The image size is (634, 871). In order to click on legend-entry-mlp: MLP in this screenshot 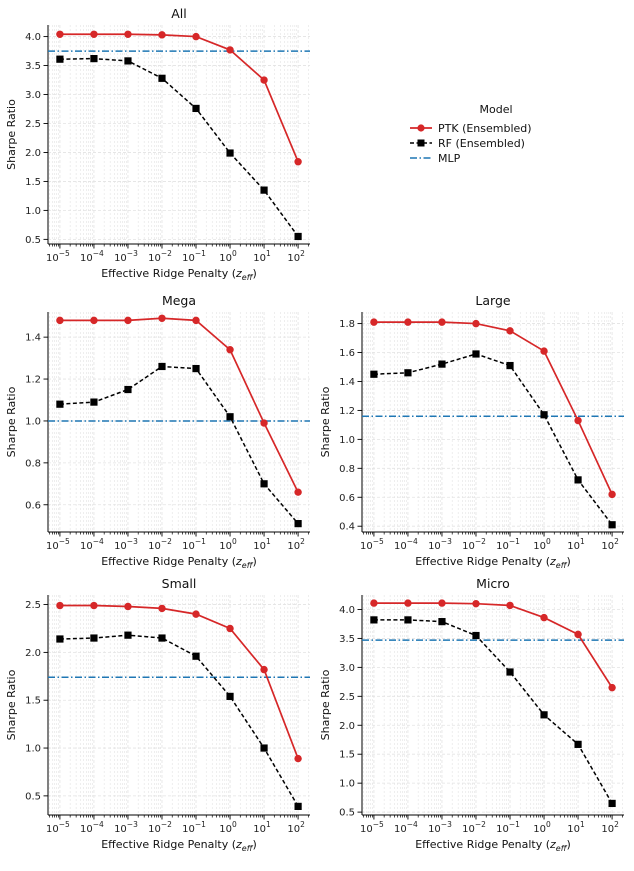, I will do `click(449, 158)`.